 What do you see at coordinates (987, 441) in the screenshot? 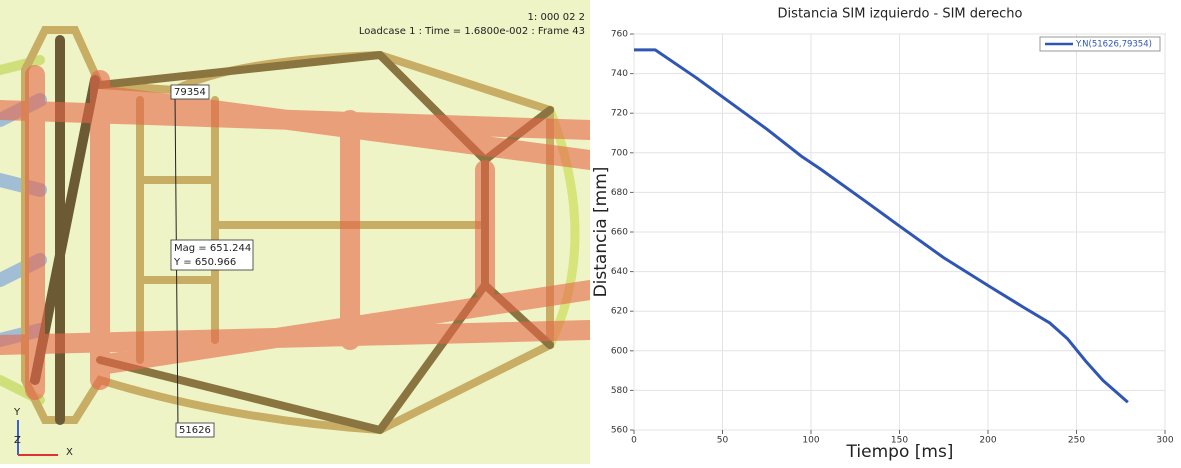
I see `x-tick-label: 200` at bounding box center [987, 441].